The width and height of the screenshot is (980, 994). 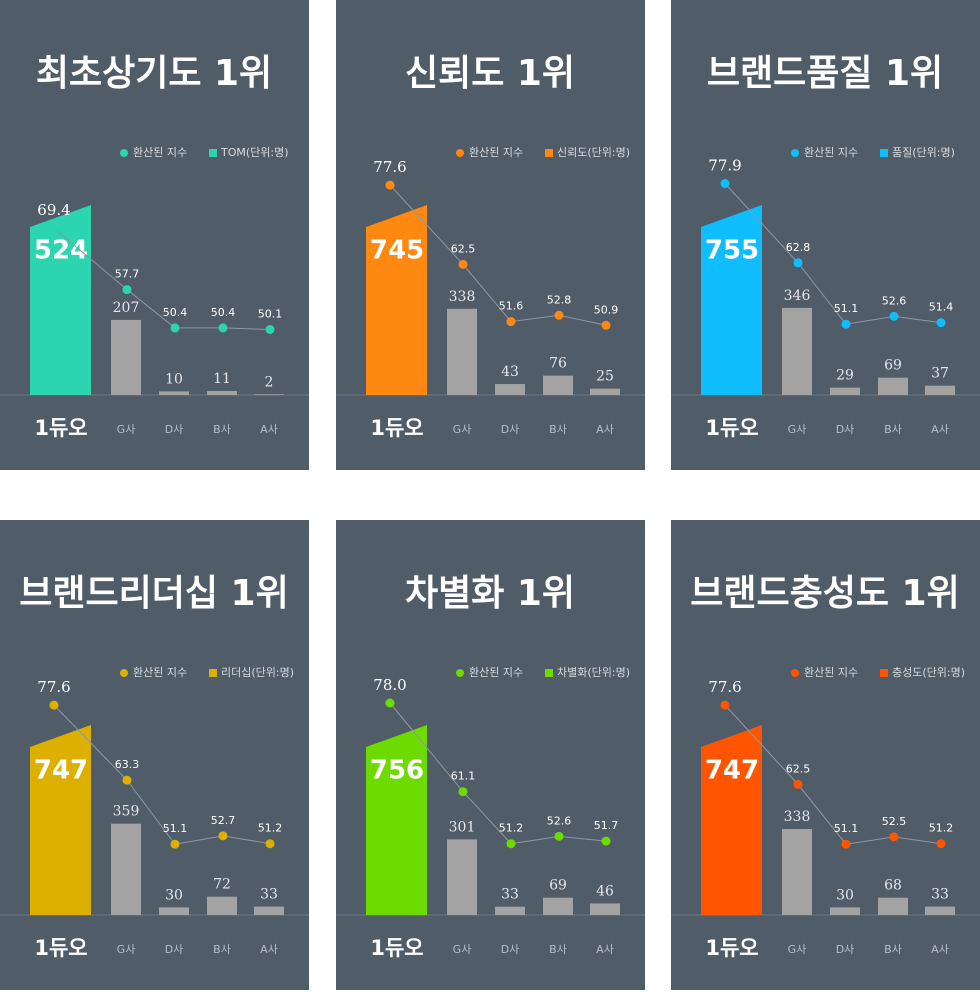 What do you see at coordinates (824, 593) in the screenshot?
I see `chart-title: 브랜드충성도 1위` at bounding box center [824, 593].